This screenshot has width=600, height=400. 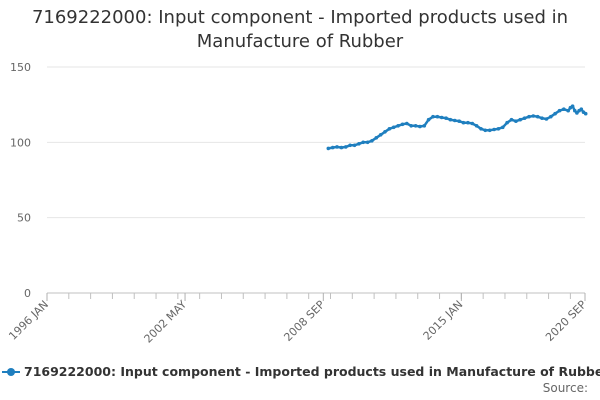 What do you see at coordinates (565, 388) in the screenshot?
I see `source-label: Source:` at bounding box center [565, 388].